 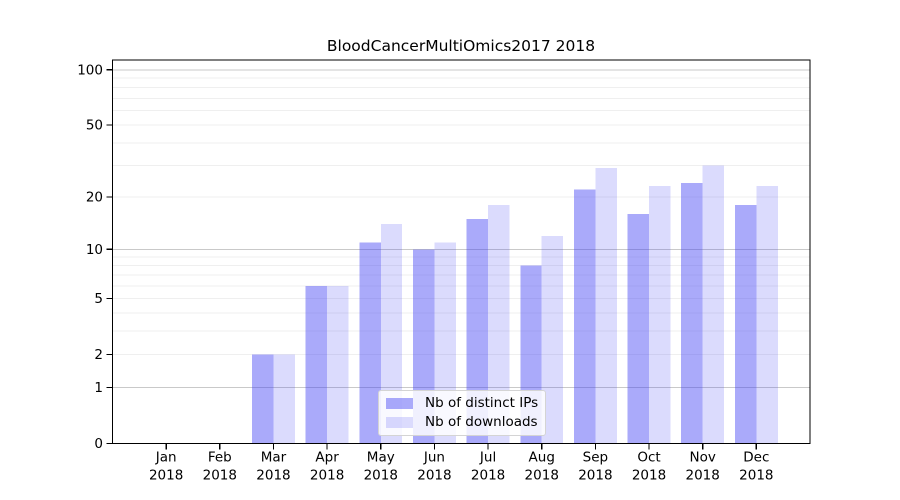 What do you see at coordinates (370, 343) in the screenshot?
I see `bar-may-distinct-ips` at bounding box center [370, 343].